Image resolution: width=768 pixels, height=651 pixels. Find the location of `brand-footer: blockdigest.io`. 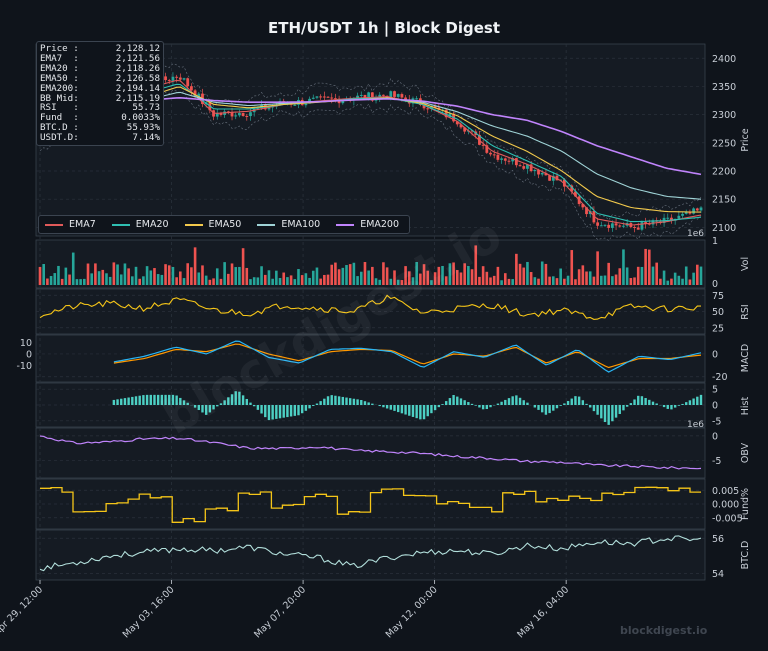

brand-footer: blockdigest.io is located at coordinates (663, 630).